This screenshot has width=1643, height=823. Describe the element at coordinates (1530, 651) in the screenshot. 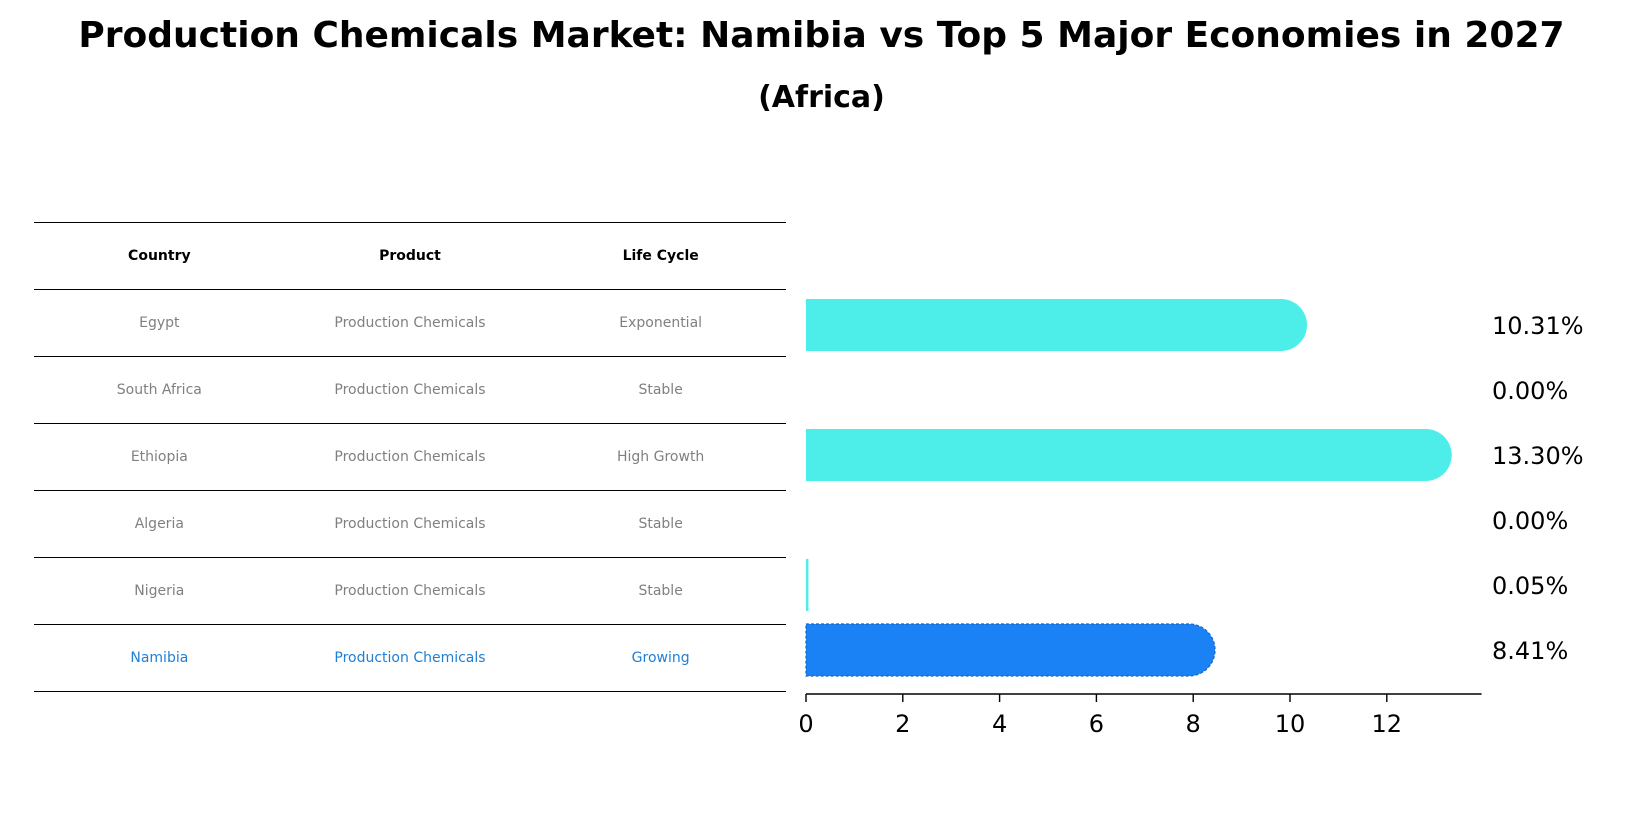

I see `value-label-namibia: 8.41%` at that location.